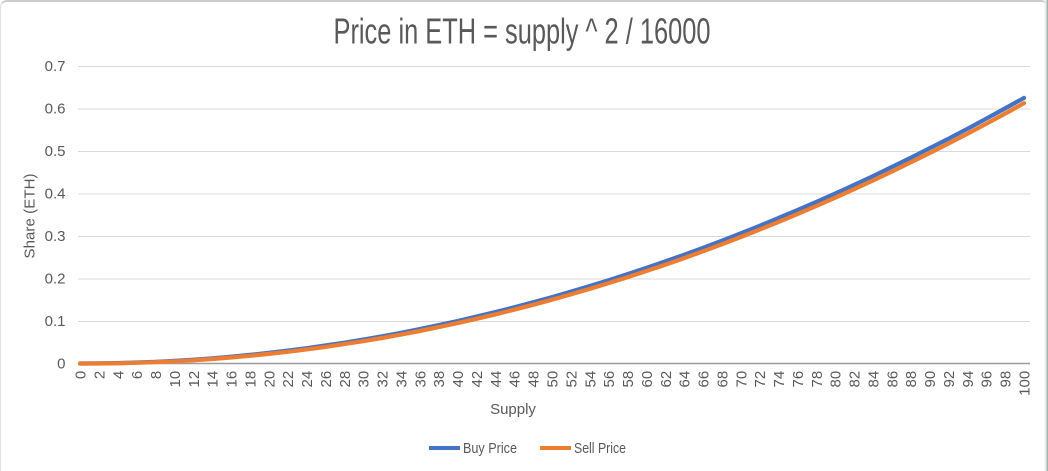 The width and height of the screenshot is (1048, 471). I want to click on svg-text: 94, so click(968, 379).